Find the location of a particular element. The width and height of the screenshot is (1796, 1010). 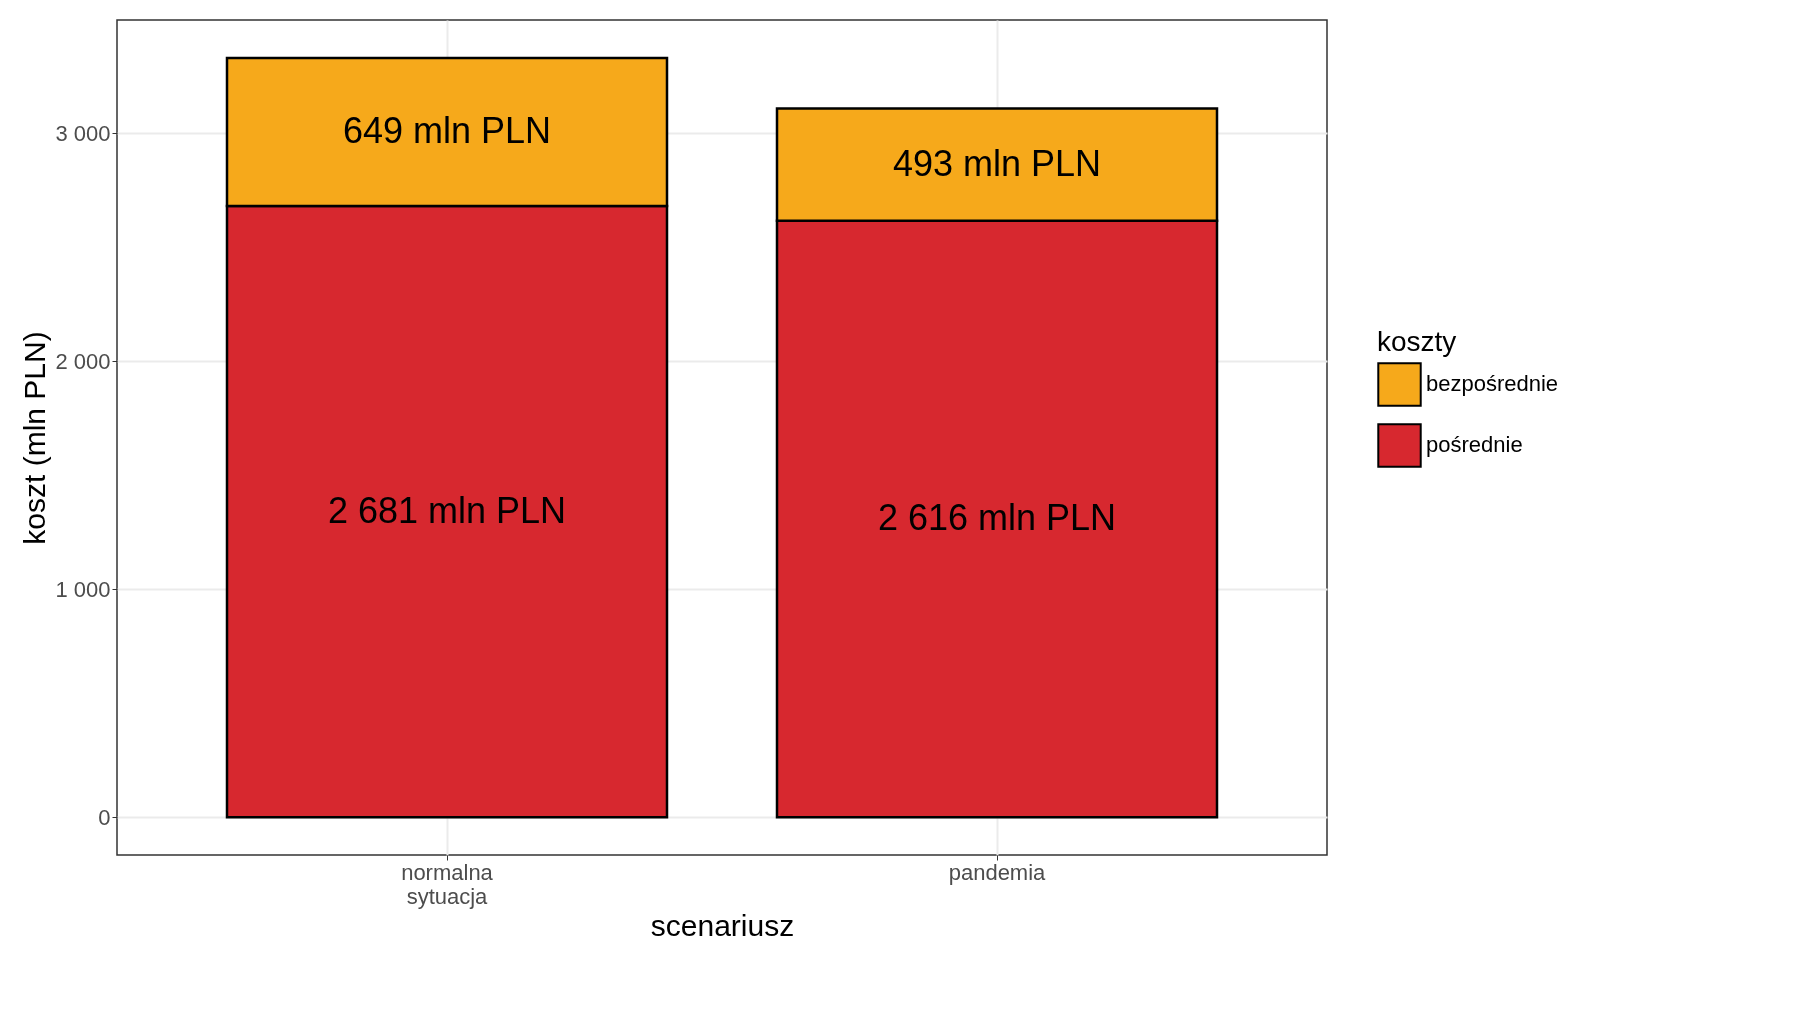

y-tick-label: 1 000 is located at coordinates (83, 589).